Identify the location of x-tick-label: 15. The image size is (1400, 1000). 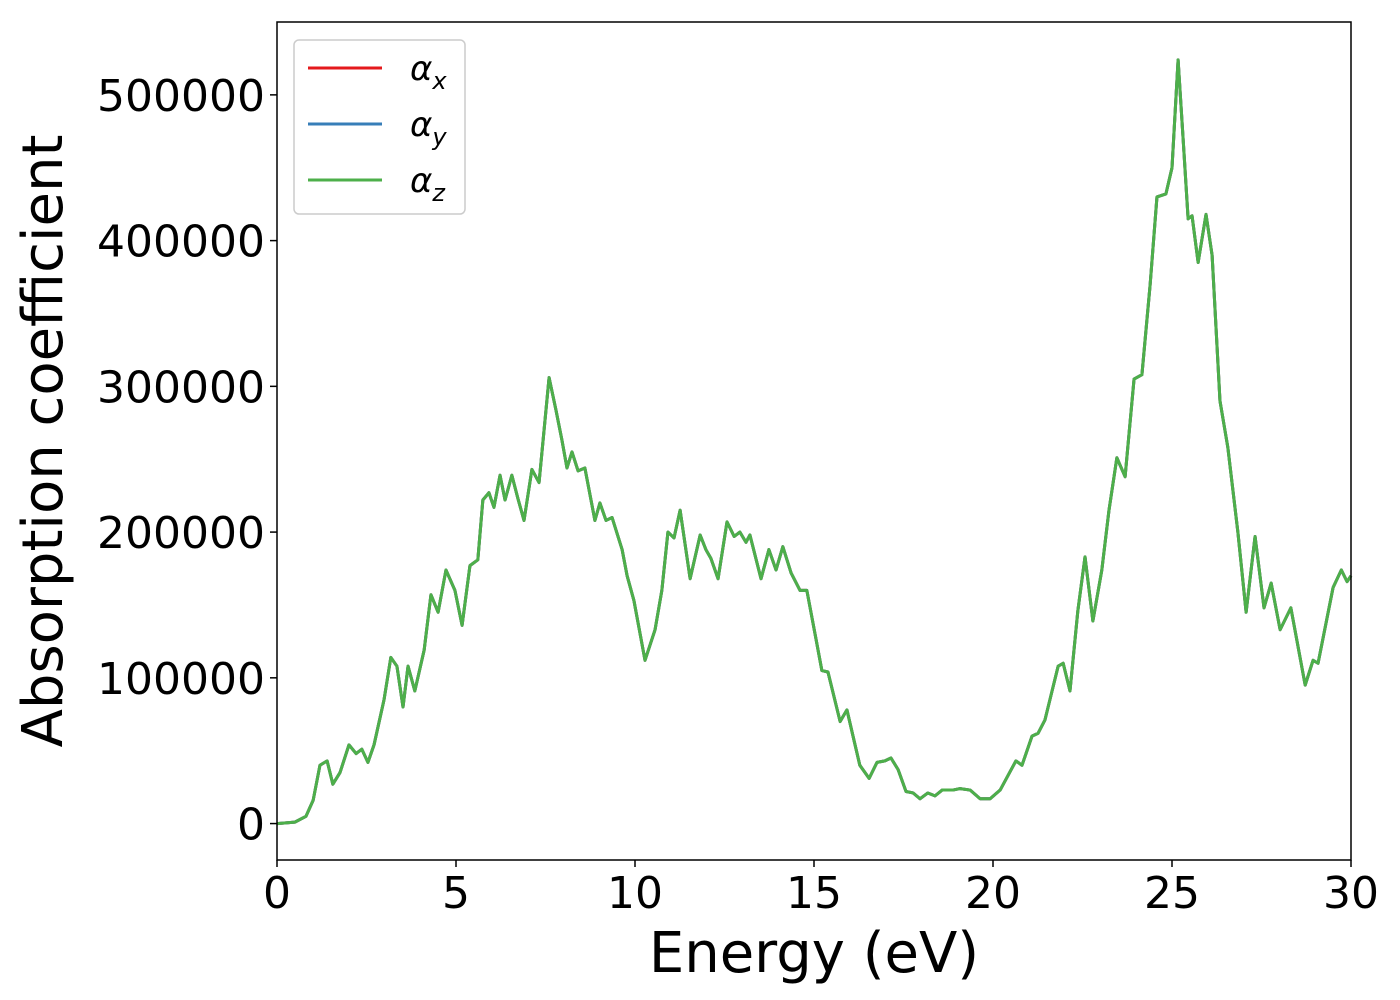
(814, 893).